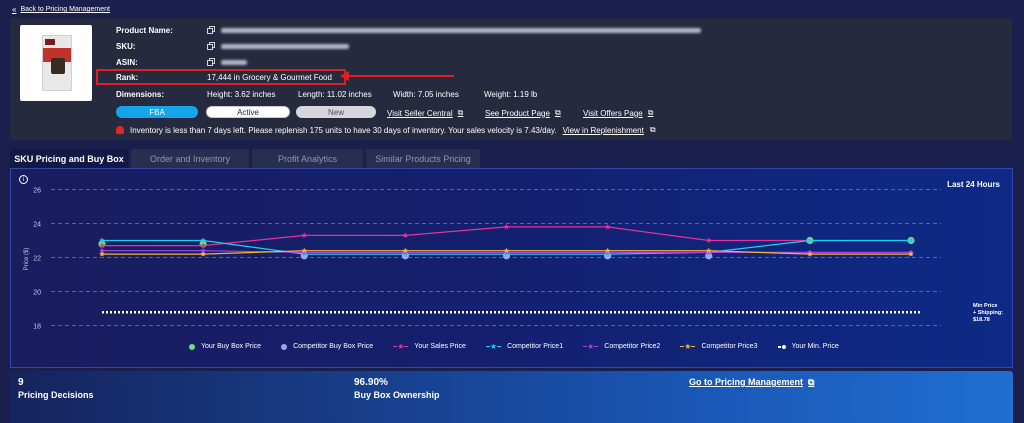  Describe the element at coordinates (37, 225) in the screenshot. I see `y-tick-label: 24` at that location.